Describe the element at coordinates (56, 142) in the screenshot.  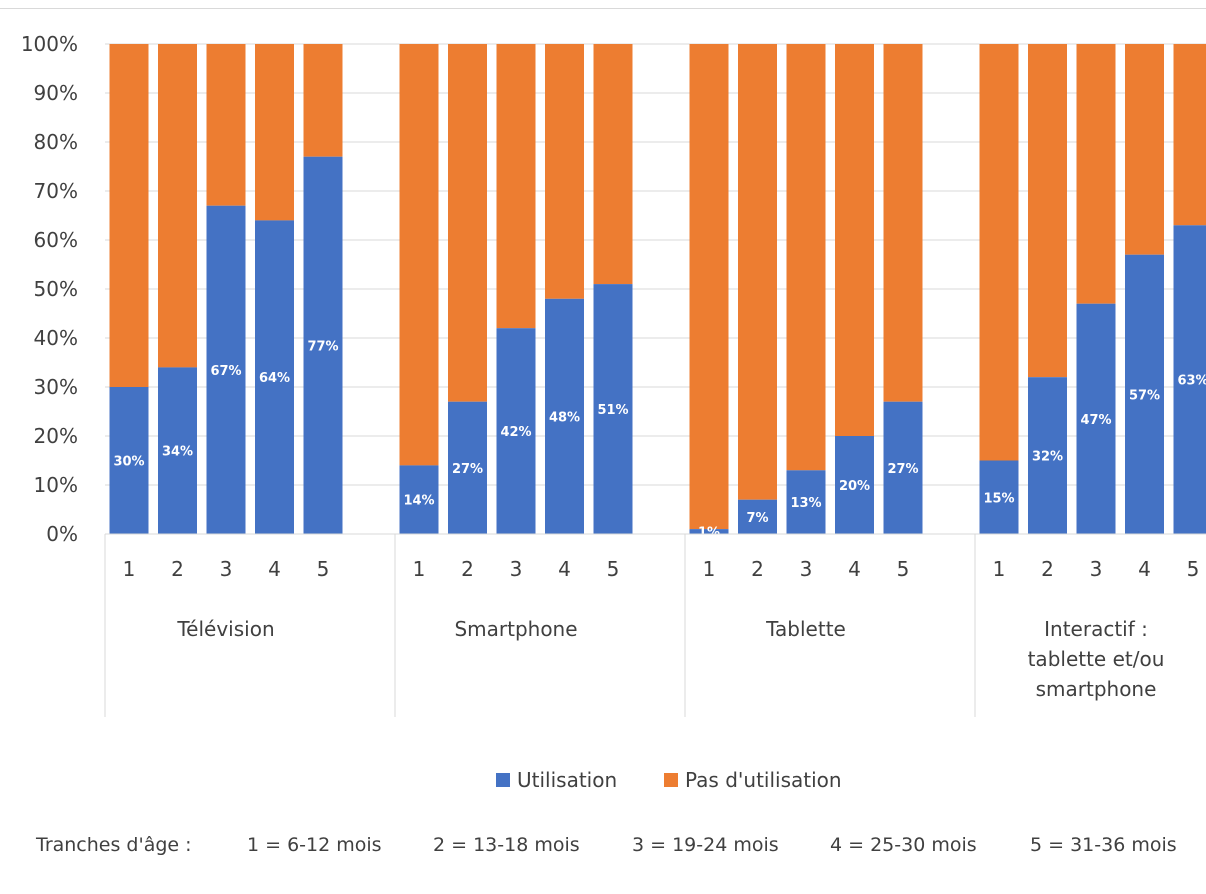
I see `y-tick-label: 80%` at that location.